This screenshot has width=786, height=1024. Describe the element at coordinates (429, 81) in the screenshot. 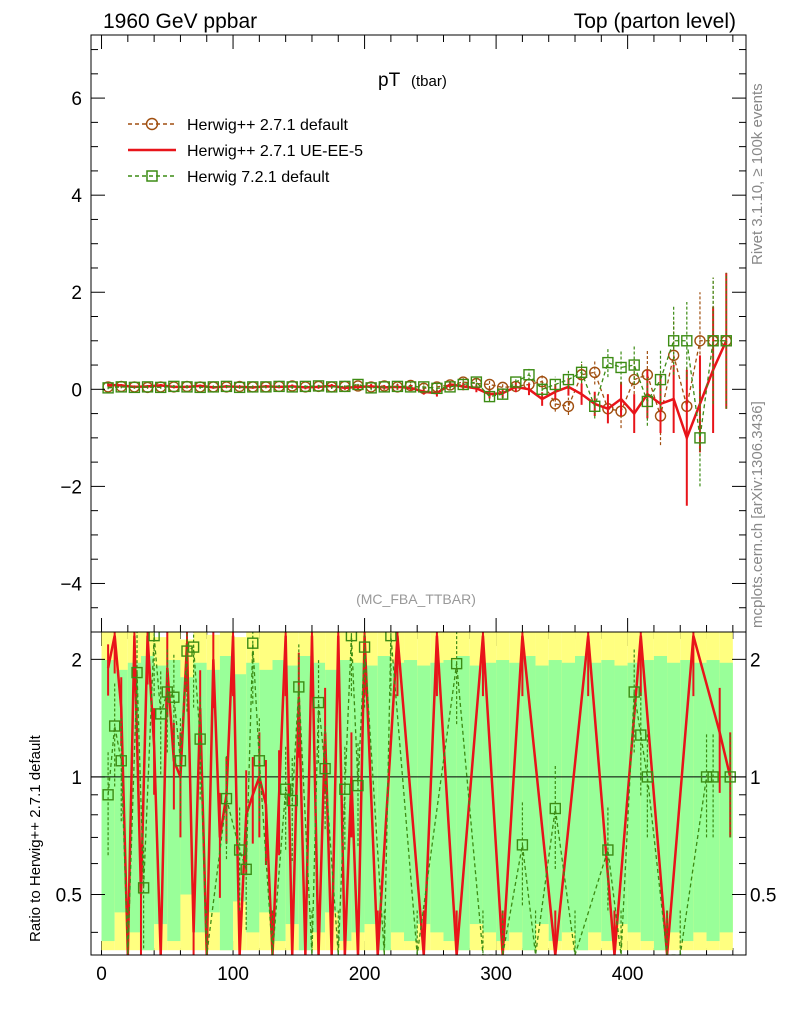

I see `chart-title-sub: (tbar)` at that location.